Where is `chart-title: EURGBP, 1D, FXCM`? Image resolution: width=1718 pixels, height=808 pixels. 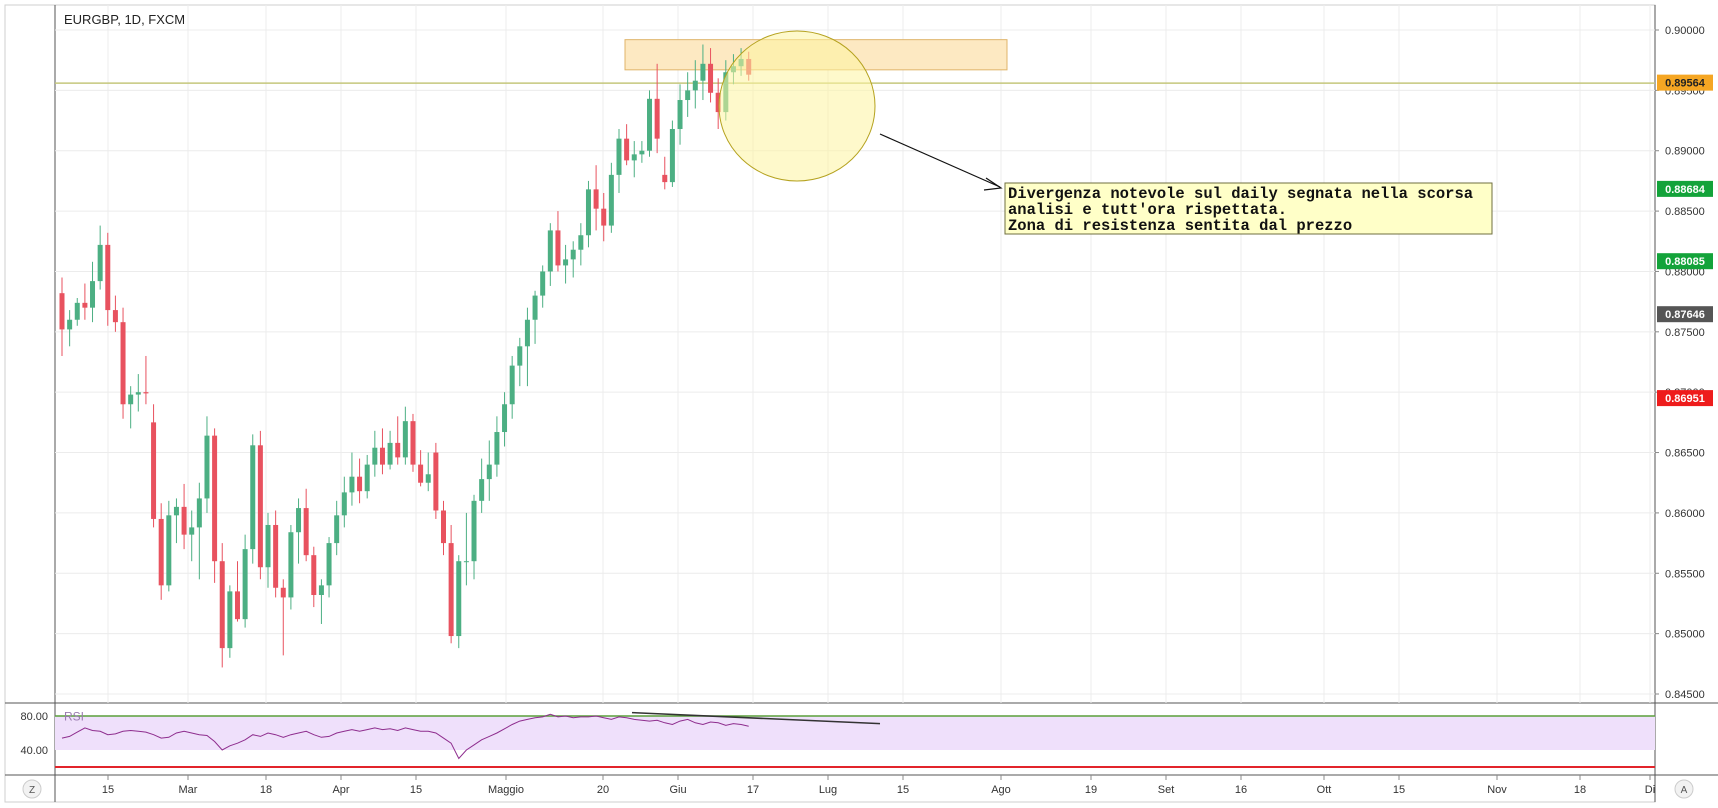 chart-title: EURGBP, 1D, FXCM is located at coordinates (124, 19).